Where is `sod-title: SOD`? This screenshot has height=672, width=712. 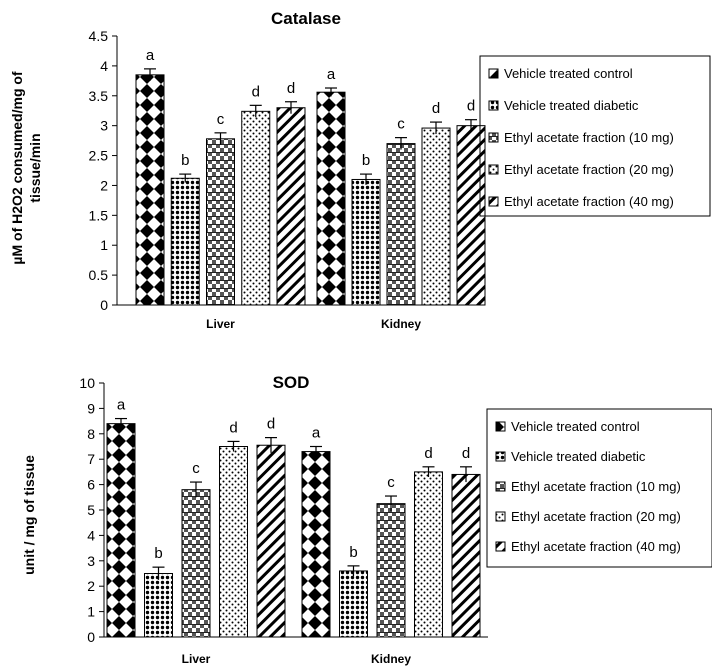
sod-title: SOD is located at coordinates (291, 382).